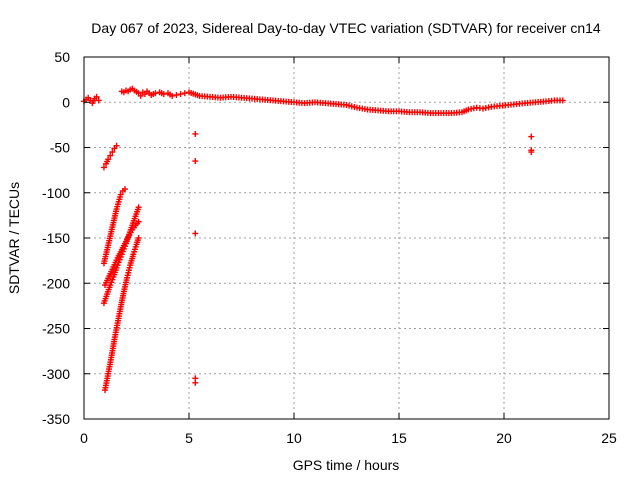 This screenshot has width=640, height=480. I want to click on y-tick-label: -350, so click(56, 419).